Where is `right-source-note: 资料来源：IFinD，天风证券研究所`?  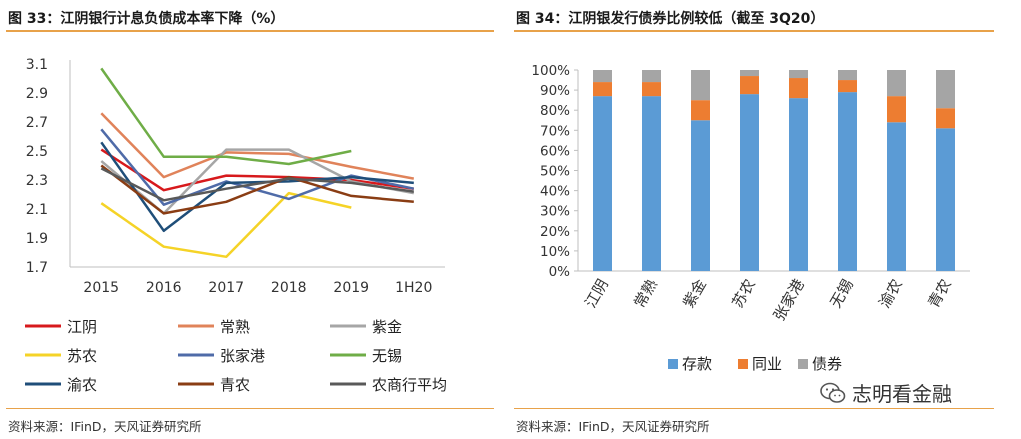
right-source-note: 资料来源：IFinD，天风证券研究所 is located at coordinates (613, 426).